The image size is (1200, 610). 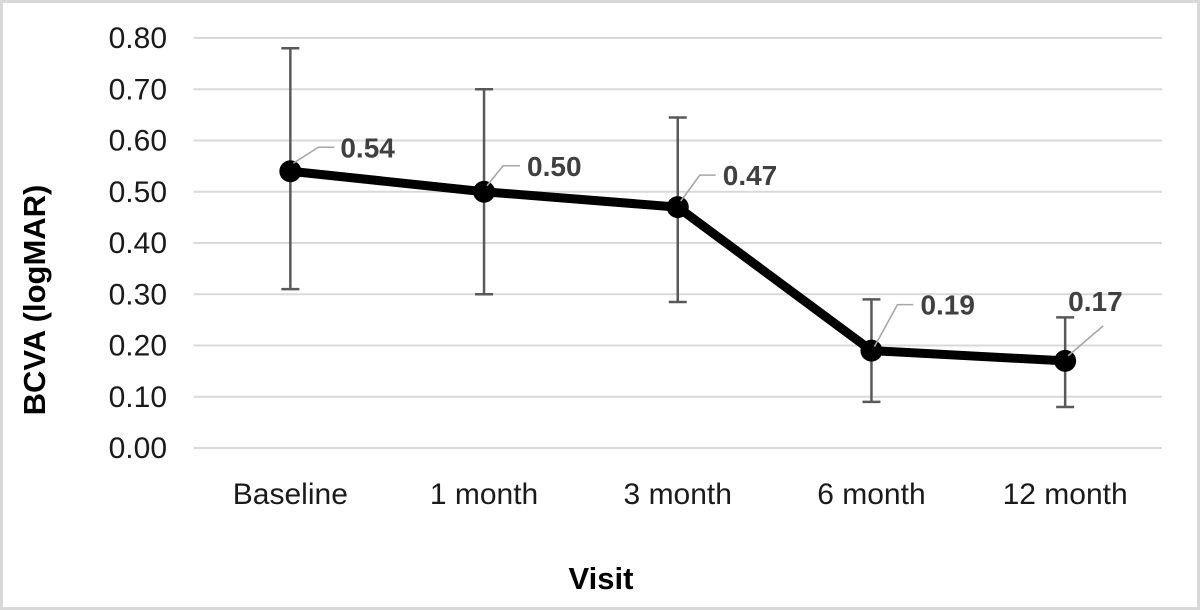 What do you see at coordinates (1095, 301) in the screenshot?
I see `data-label: 0.17` at bounding box center [1095, 301].